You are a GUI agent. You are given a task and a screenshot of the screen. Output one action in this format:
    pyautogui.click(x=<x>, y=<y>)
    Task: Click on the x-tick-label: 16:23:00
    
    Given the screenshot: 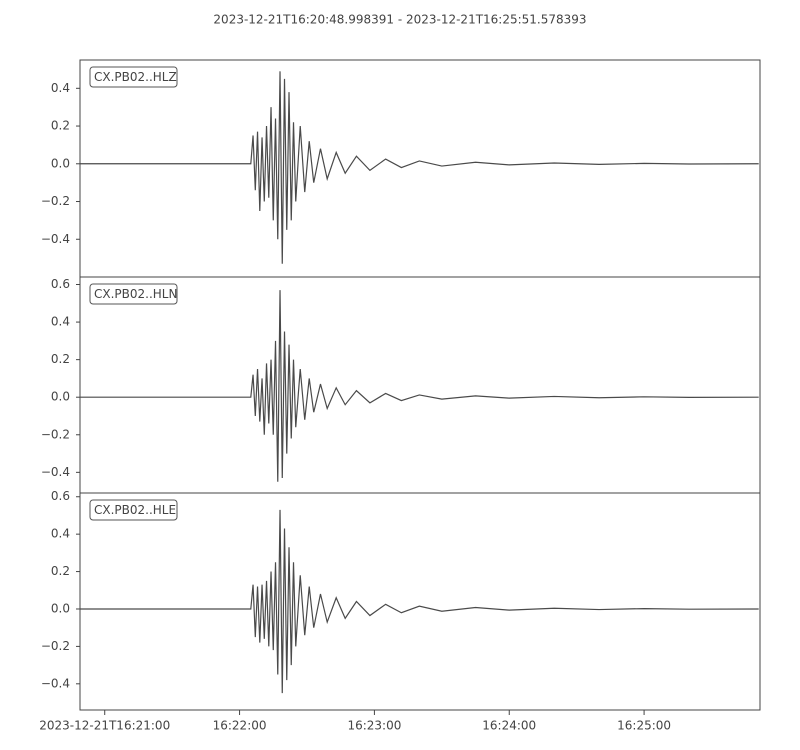 What is the action you would take?
    pyautogui.click(x=374, y=726)
    